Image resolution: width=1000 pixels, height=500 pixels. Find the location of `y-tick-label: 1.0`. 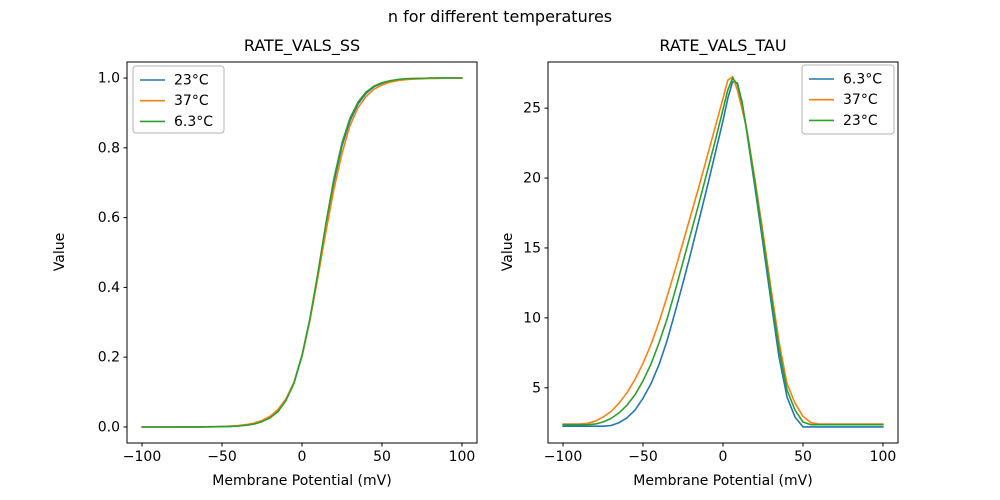

y-tick-label: 1.0 is located at coordinates (109, 79).